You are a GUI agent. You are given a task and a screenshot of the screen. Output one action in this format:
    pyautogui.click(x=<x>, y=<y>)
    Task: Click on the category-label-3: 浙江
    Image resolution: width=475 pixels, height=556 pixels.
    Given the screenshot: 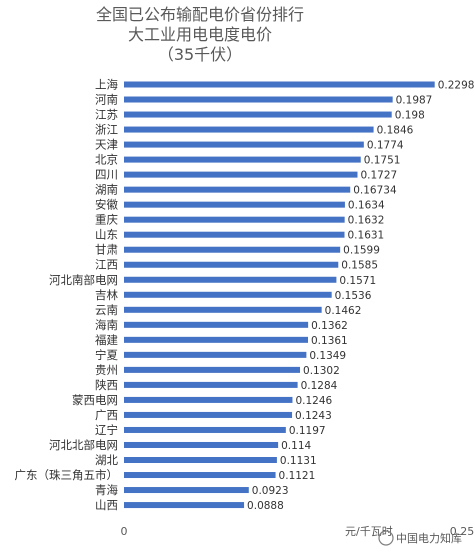 What is the action you would take?
    pyautogui.click(x=106, y=130)
    